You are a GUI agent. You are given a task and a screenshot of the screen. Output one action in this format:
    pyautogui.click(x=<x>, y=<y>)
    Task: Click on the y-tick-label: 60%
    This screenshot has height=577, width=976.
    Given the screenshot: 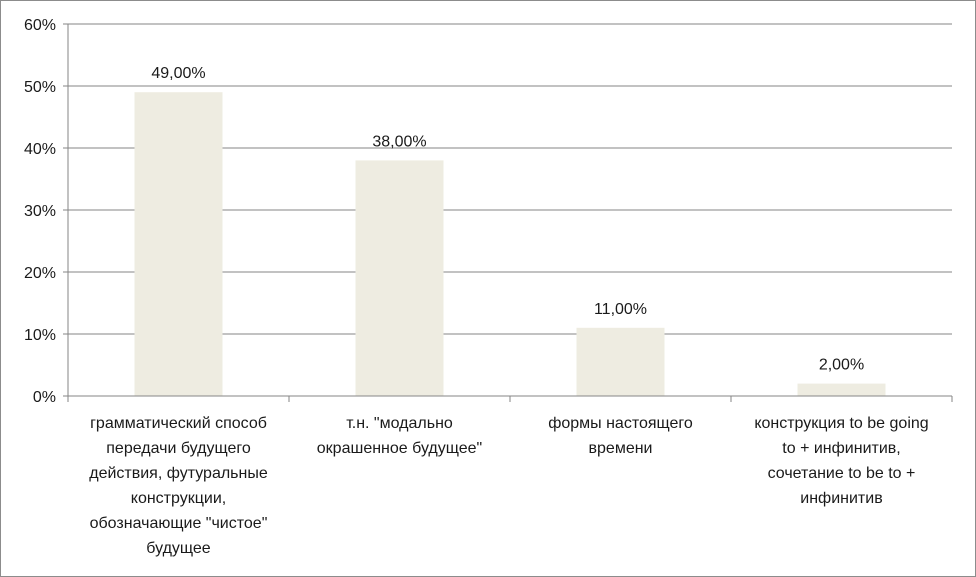 What is the action you would take?
    pyautogui.click(x=40, y=25)
    